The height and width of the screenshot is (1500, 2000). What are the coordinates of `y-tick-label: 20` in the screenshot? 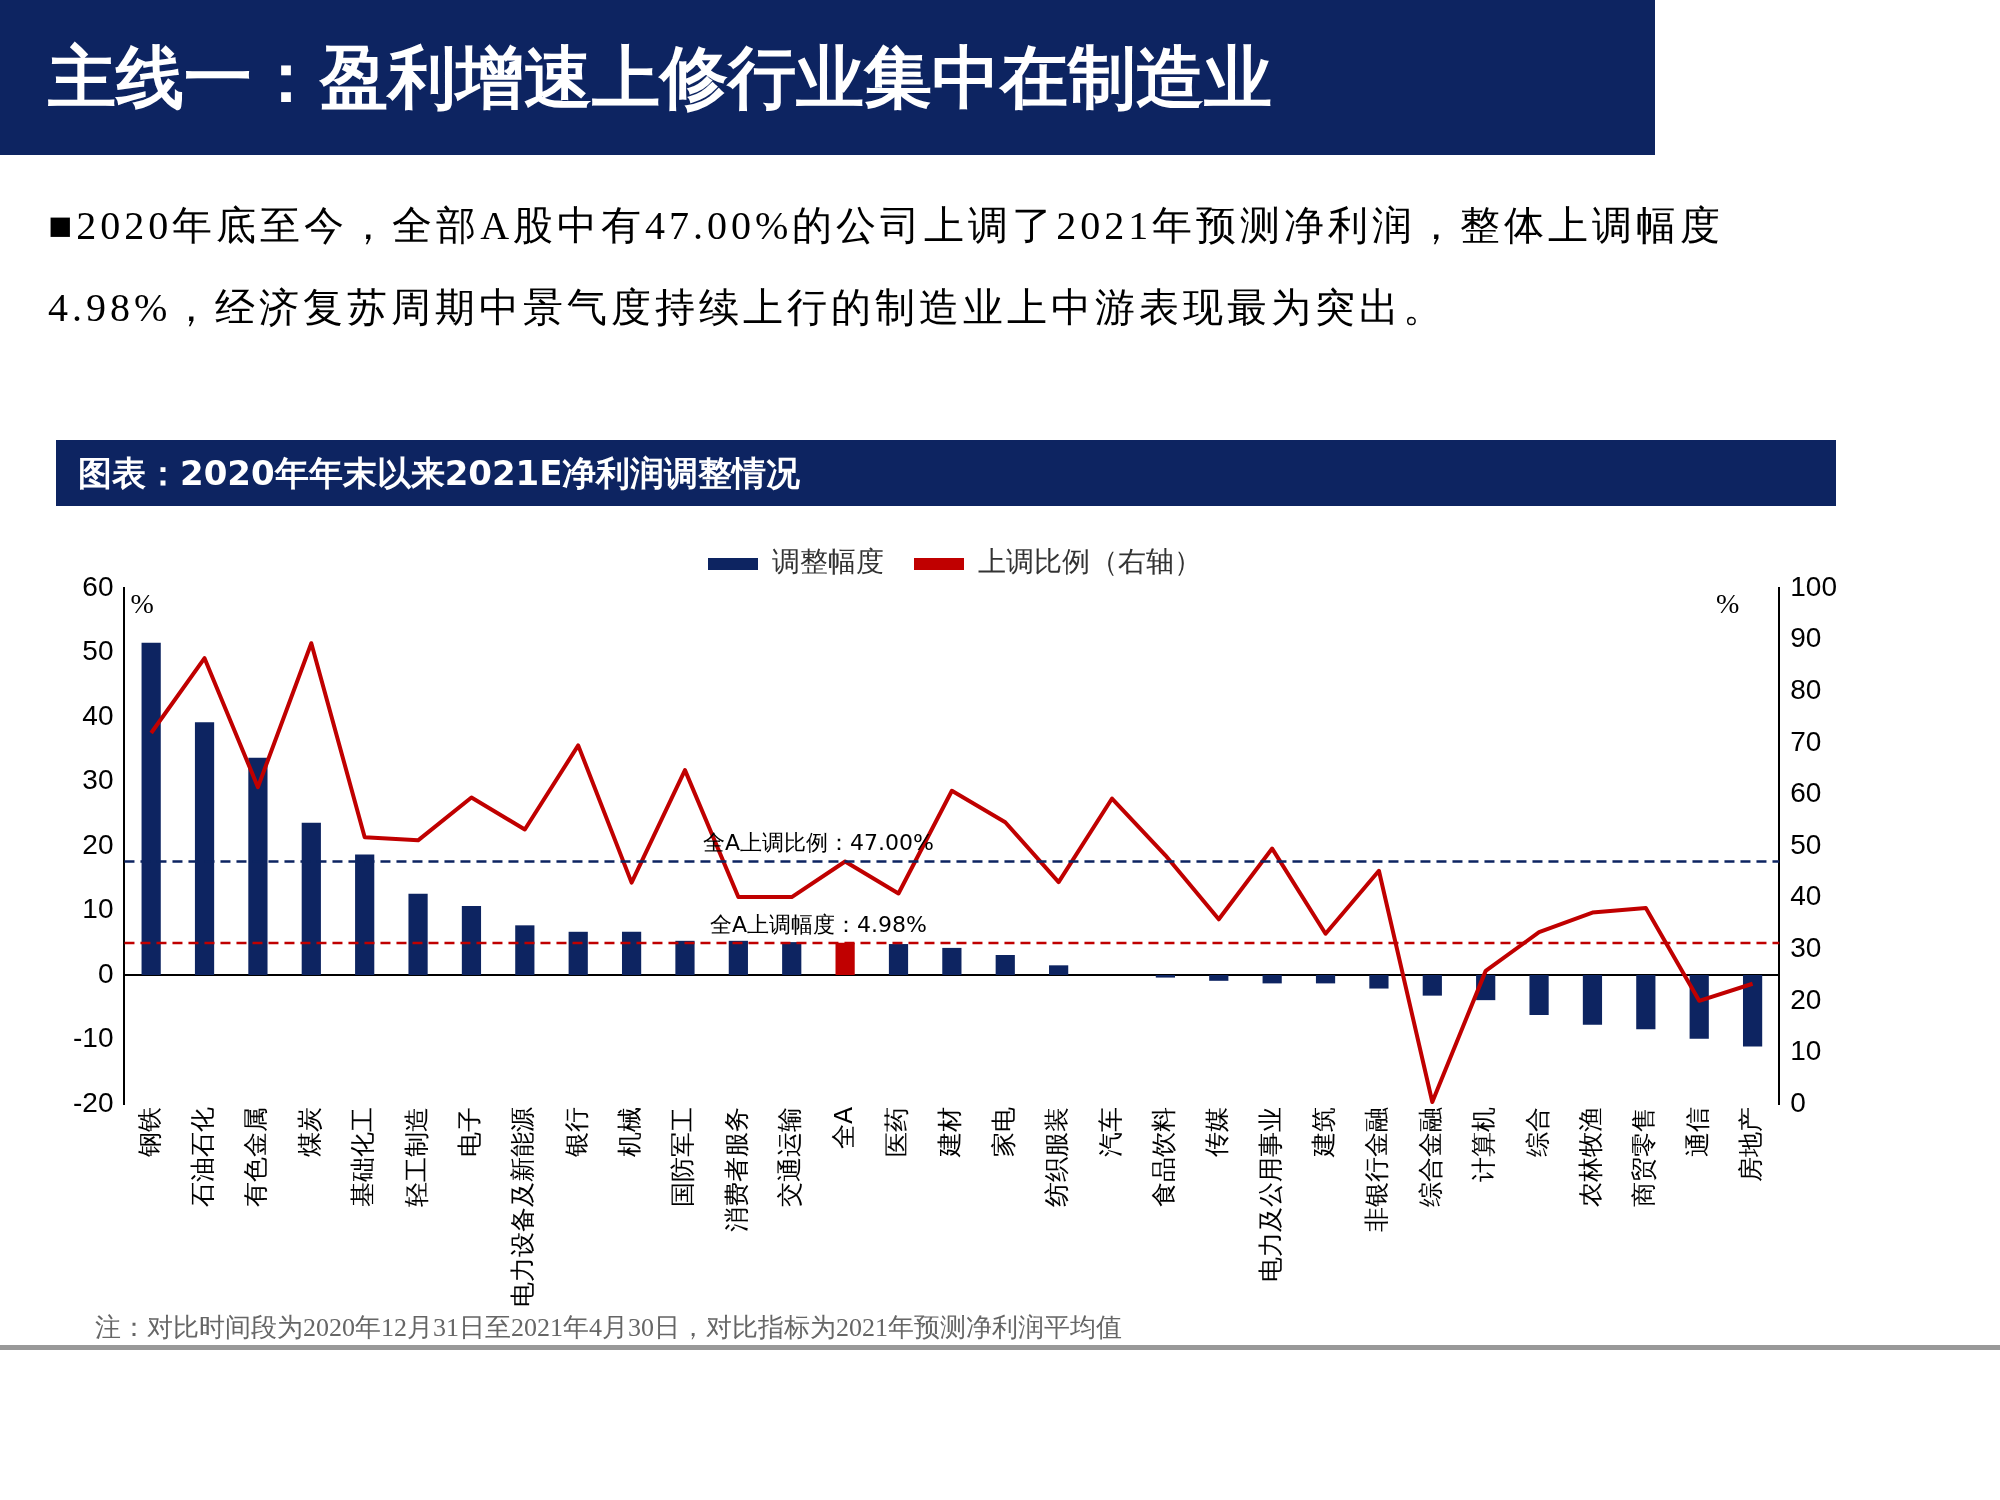 It's located at (98, 844).